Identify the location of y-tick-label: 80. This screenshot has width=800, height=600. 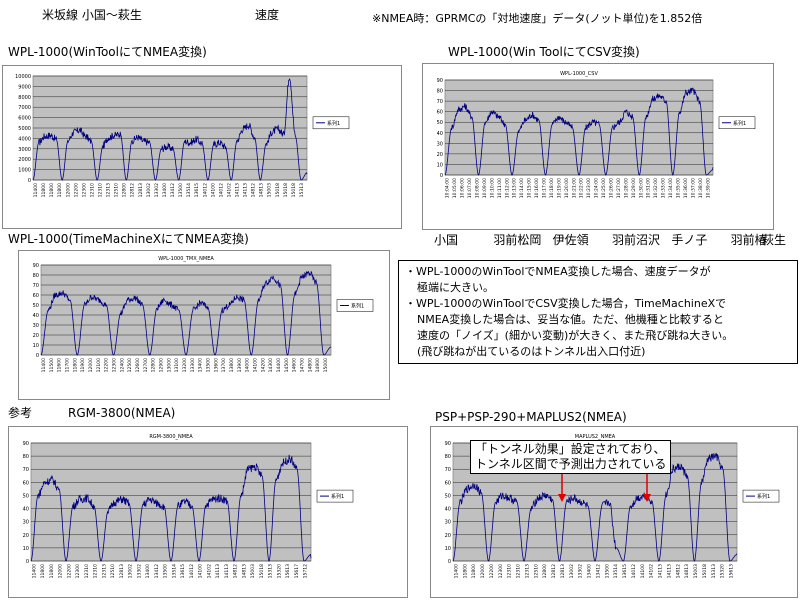
(36, 276).